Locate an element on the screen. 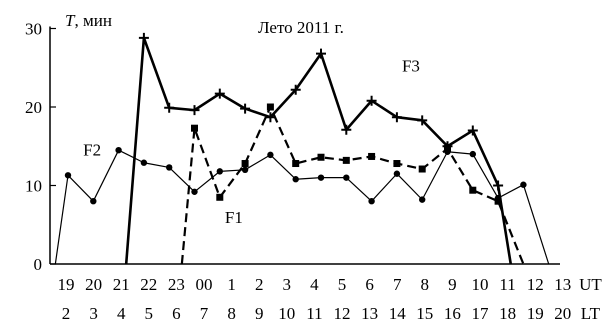 This screenshot has width=609, height=327. x-tick-label-lt: 5 is located at coordinates (149, 313).